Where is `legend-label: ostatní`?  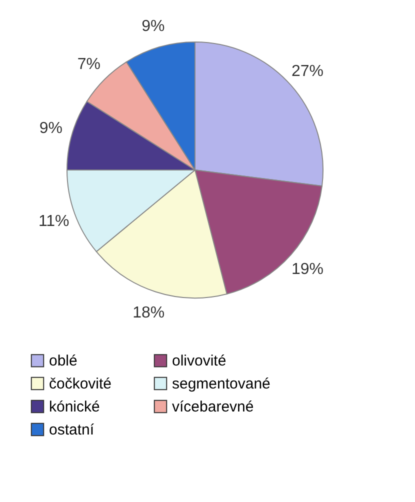
legend-label: ostatní is located at coordinates (72, 430).